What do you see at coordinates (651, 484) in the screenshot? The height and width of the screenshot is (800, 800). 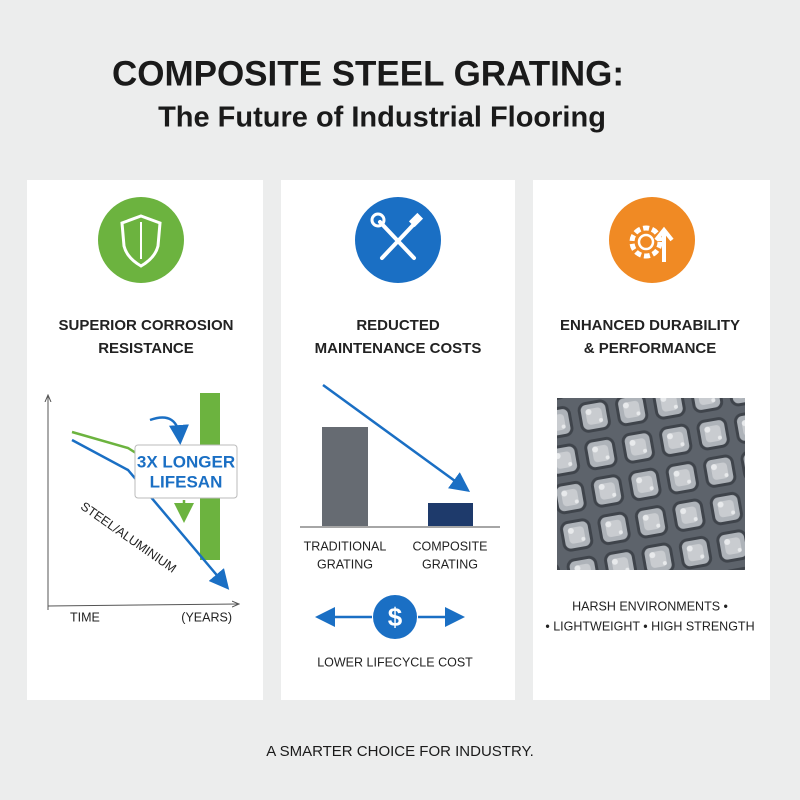 I see `grating-image` at bounding box center [651, 484].